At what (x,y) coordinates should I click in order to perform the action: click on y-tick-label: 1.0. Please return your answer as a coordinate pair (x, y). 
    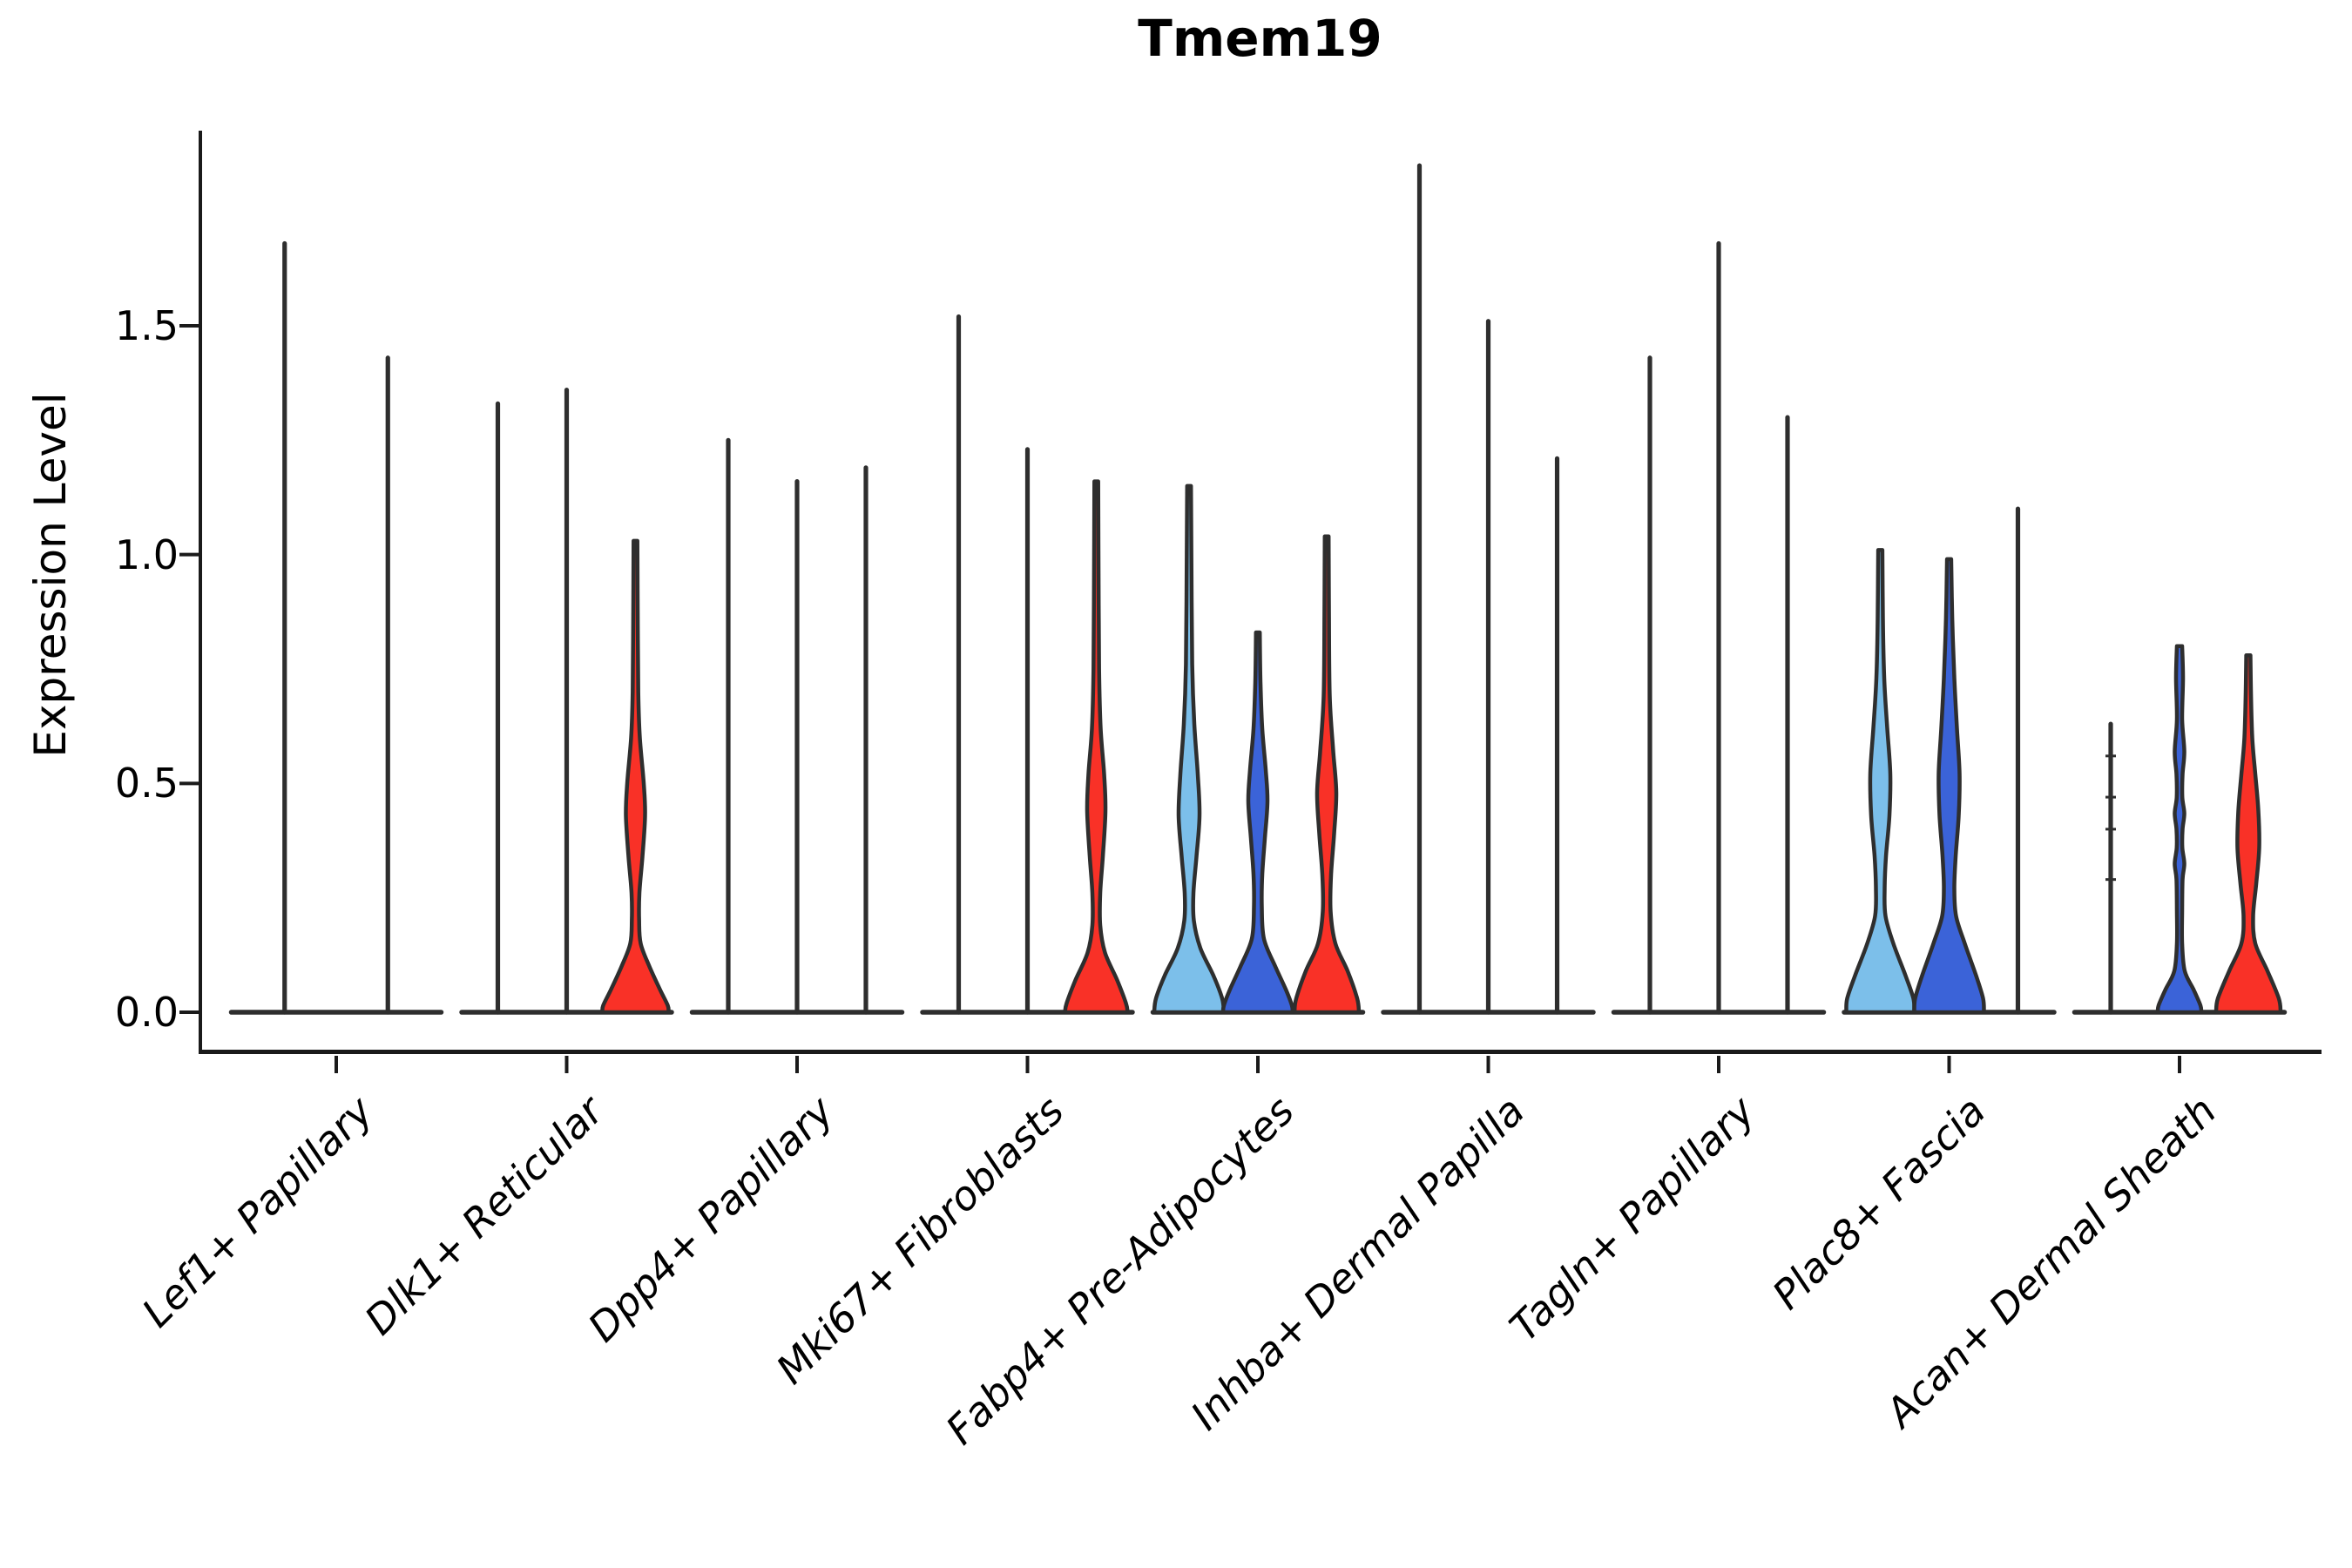
    Looking at the image, I should click on (146, 554).